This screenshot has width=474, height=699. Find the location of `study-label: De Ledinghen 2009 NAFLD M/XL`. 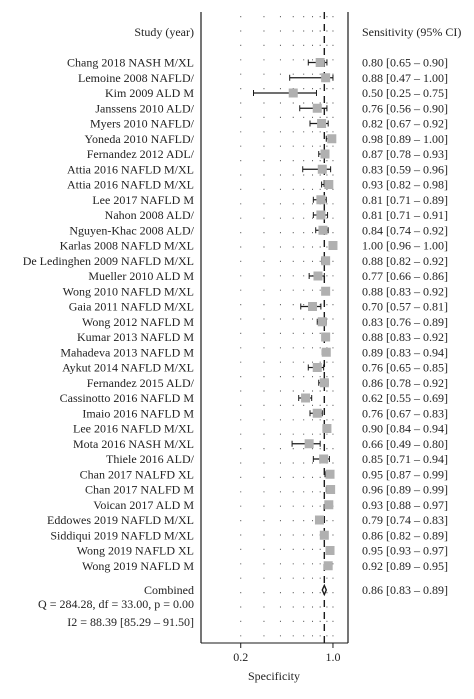

study-label: De Ledinghen 2009 NAFLD M/XL is located at coordinates (108, 261).